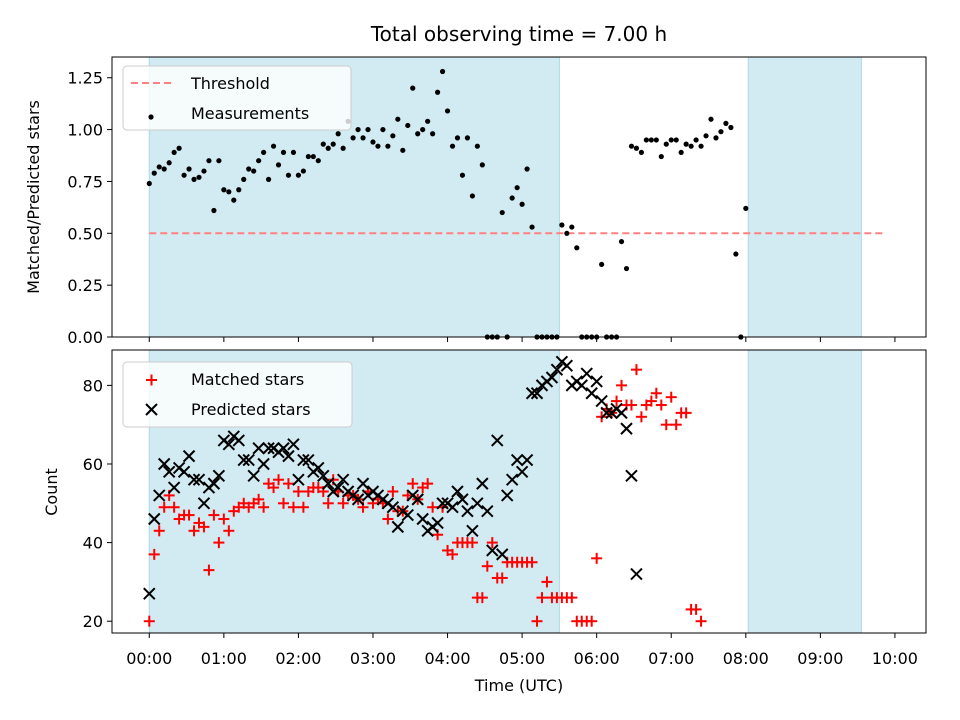  What do you see at coordinates (804, 491) in the screenshot?
I see `observing-window-shade` at bounding box center [804, 491].